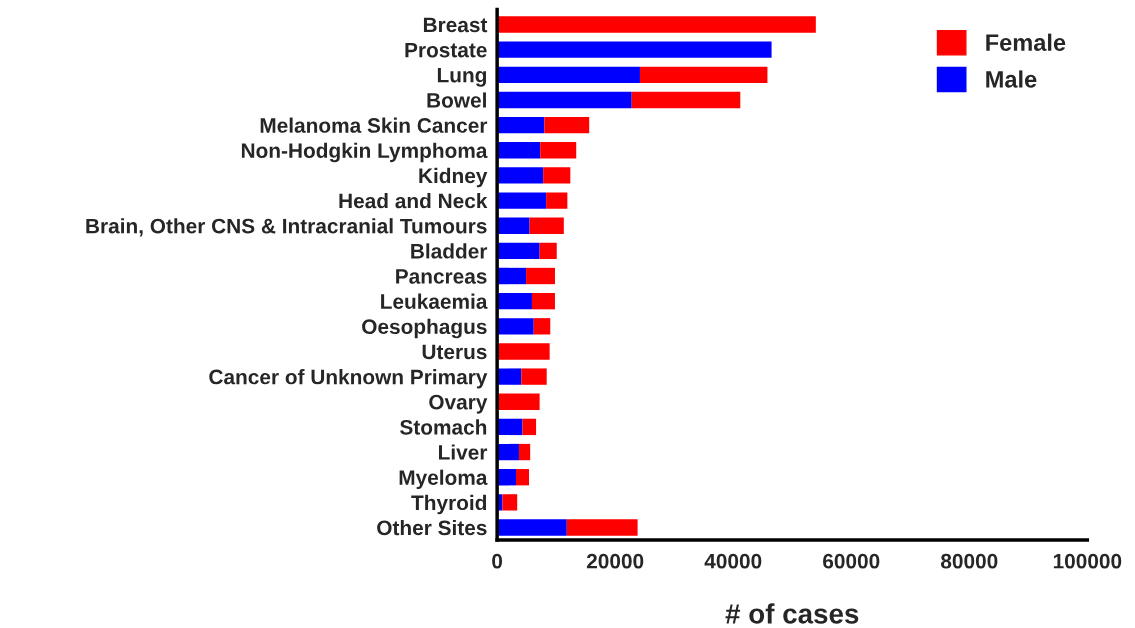 This screenshot has width=1135, height=628. I want to click on y-tick-label: Ovary, so click(458, 404).